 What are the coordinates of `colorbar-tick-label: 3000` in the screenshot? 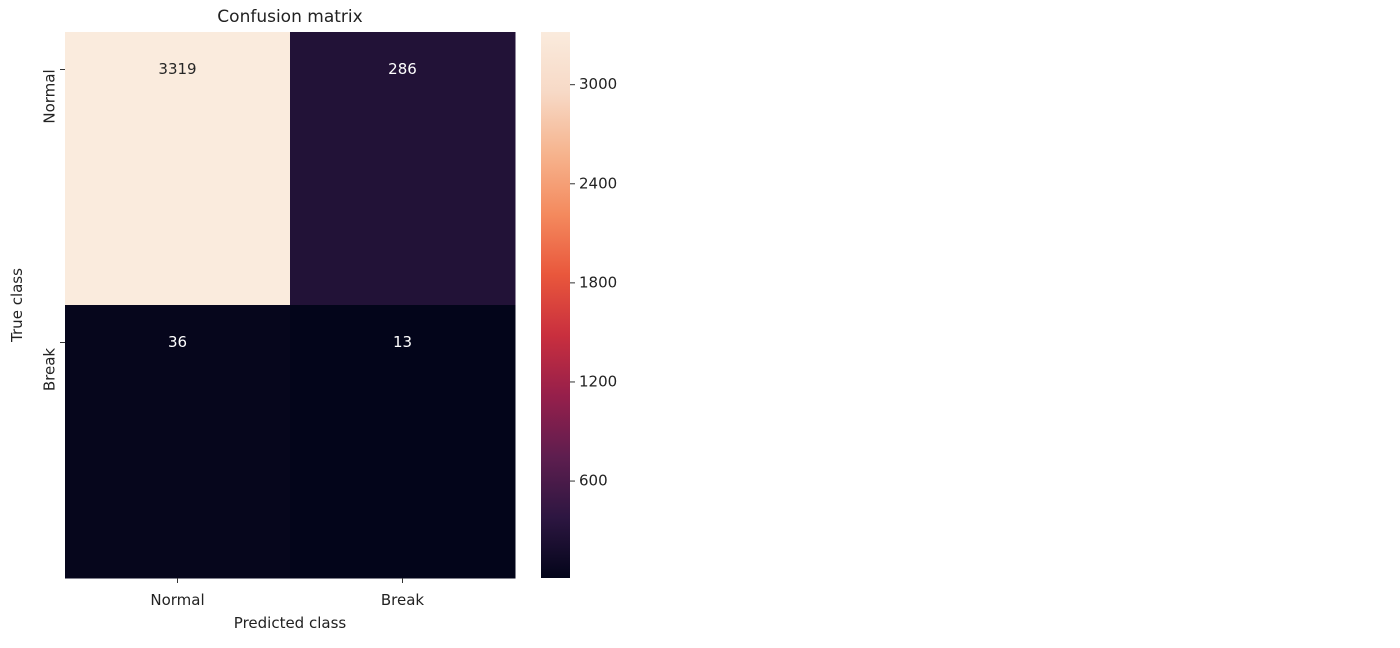 It's located at (598, 84).